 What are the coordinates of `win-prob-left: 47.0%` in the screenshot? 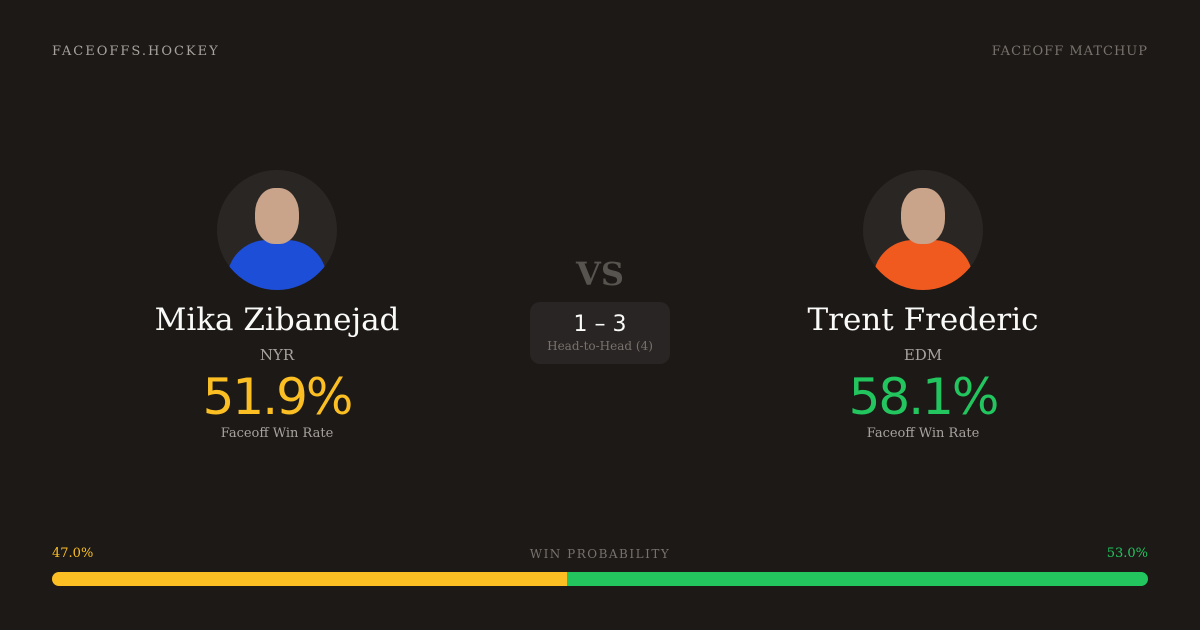 It's located at (73, 553).